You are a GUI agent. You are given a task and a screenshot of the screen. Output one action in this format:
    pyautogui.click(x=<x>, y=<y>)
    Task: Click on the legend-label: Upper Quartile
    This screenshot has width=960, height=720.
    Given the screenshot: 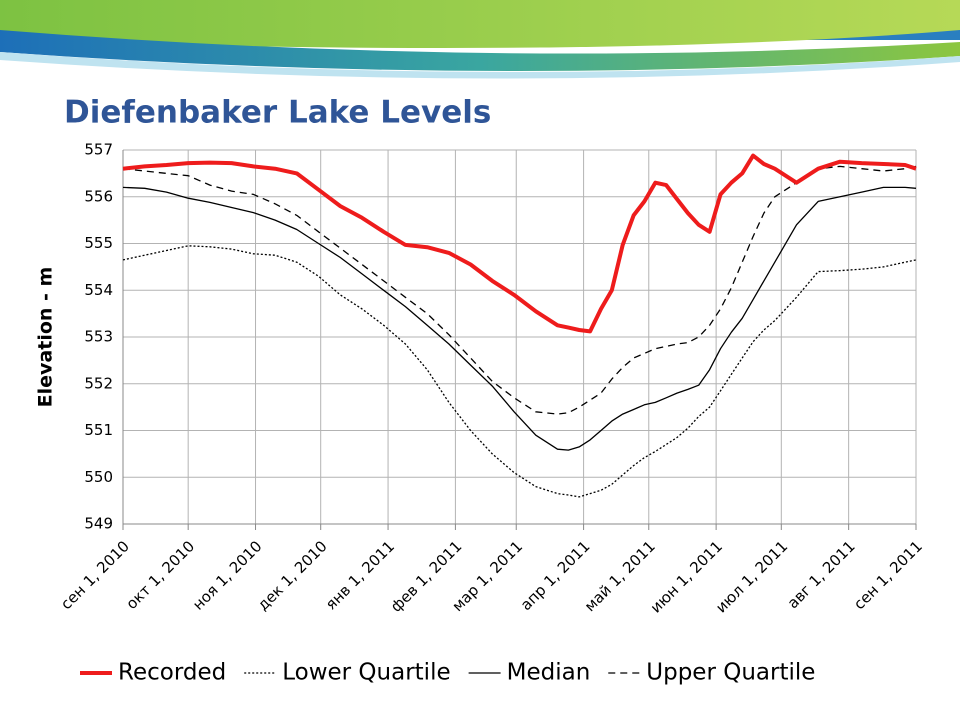 What is the action you would take?
    pyautogui.click(x=730, y=673)
    